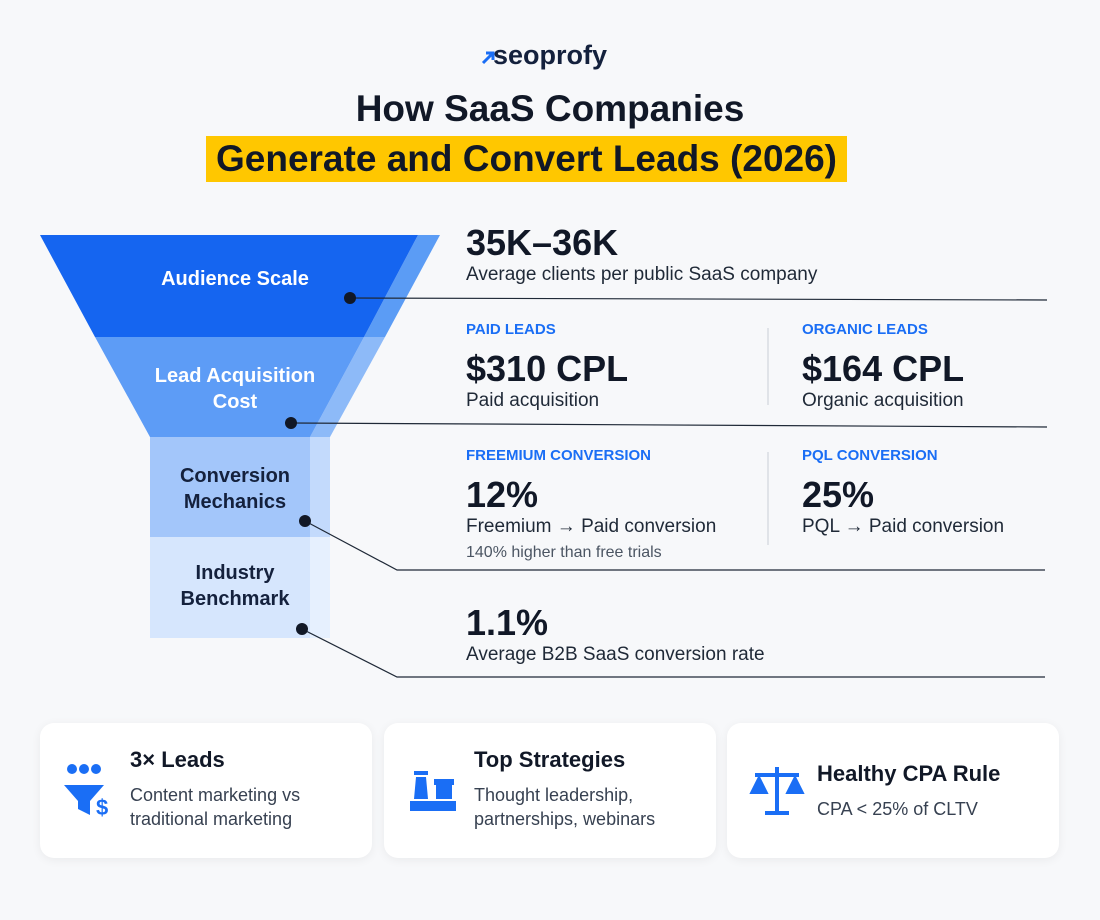 This screenshot has height=920, width=1100. Describe the element at coordinates (642, 274) in the screenshot. I see `stat-caption: Average clients per public SaaS company` at that location.